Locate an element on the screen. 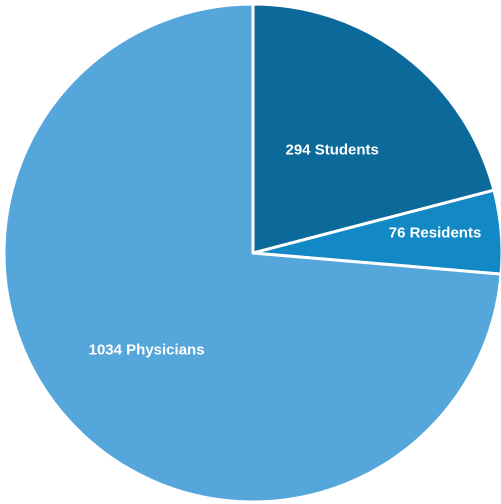 This screenshot has height=504, width=501. pie-slice-residents is located at coordinates (376, 232).